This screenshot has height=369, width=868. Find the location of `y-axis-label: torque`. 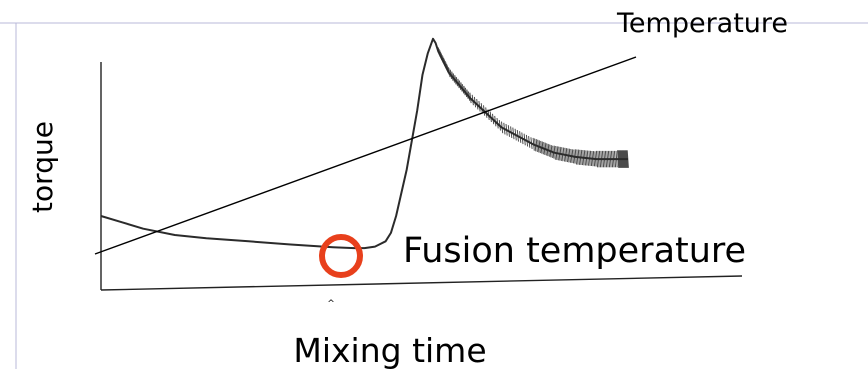

y-axis-label: torque is located at coordinates (42, 167).